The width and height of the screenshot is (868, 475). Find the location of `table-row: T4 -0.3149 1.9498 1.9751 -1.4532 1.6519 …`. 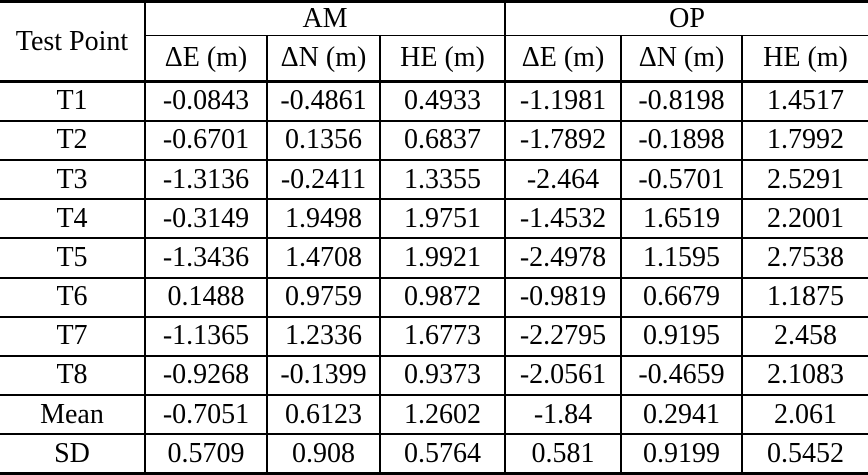

table-row: T4 -0.3149 1.9498 1.9751 -1.4532 1.6519 … is located at coordinates (434, 219).